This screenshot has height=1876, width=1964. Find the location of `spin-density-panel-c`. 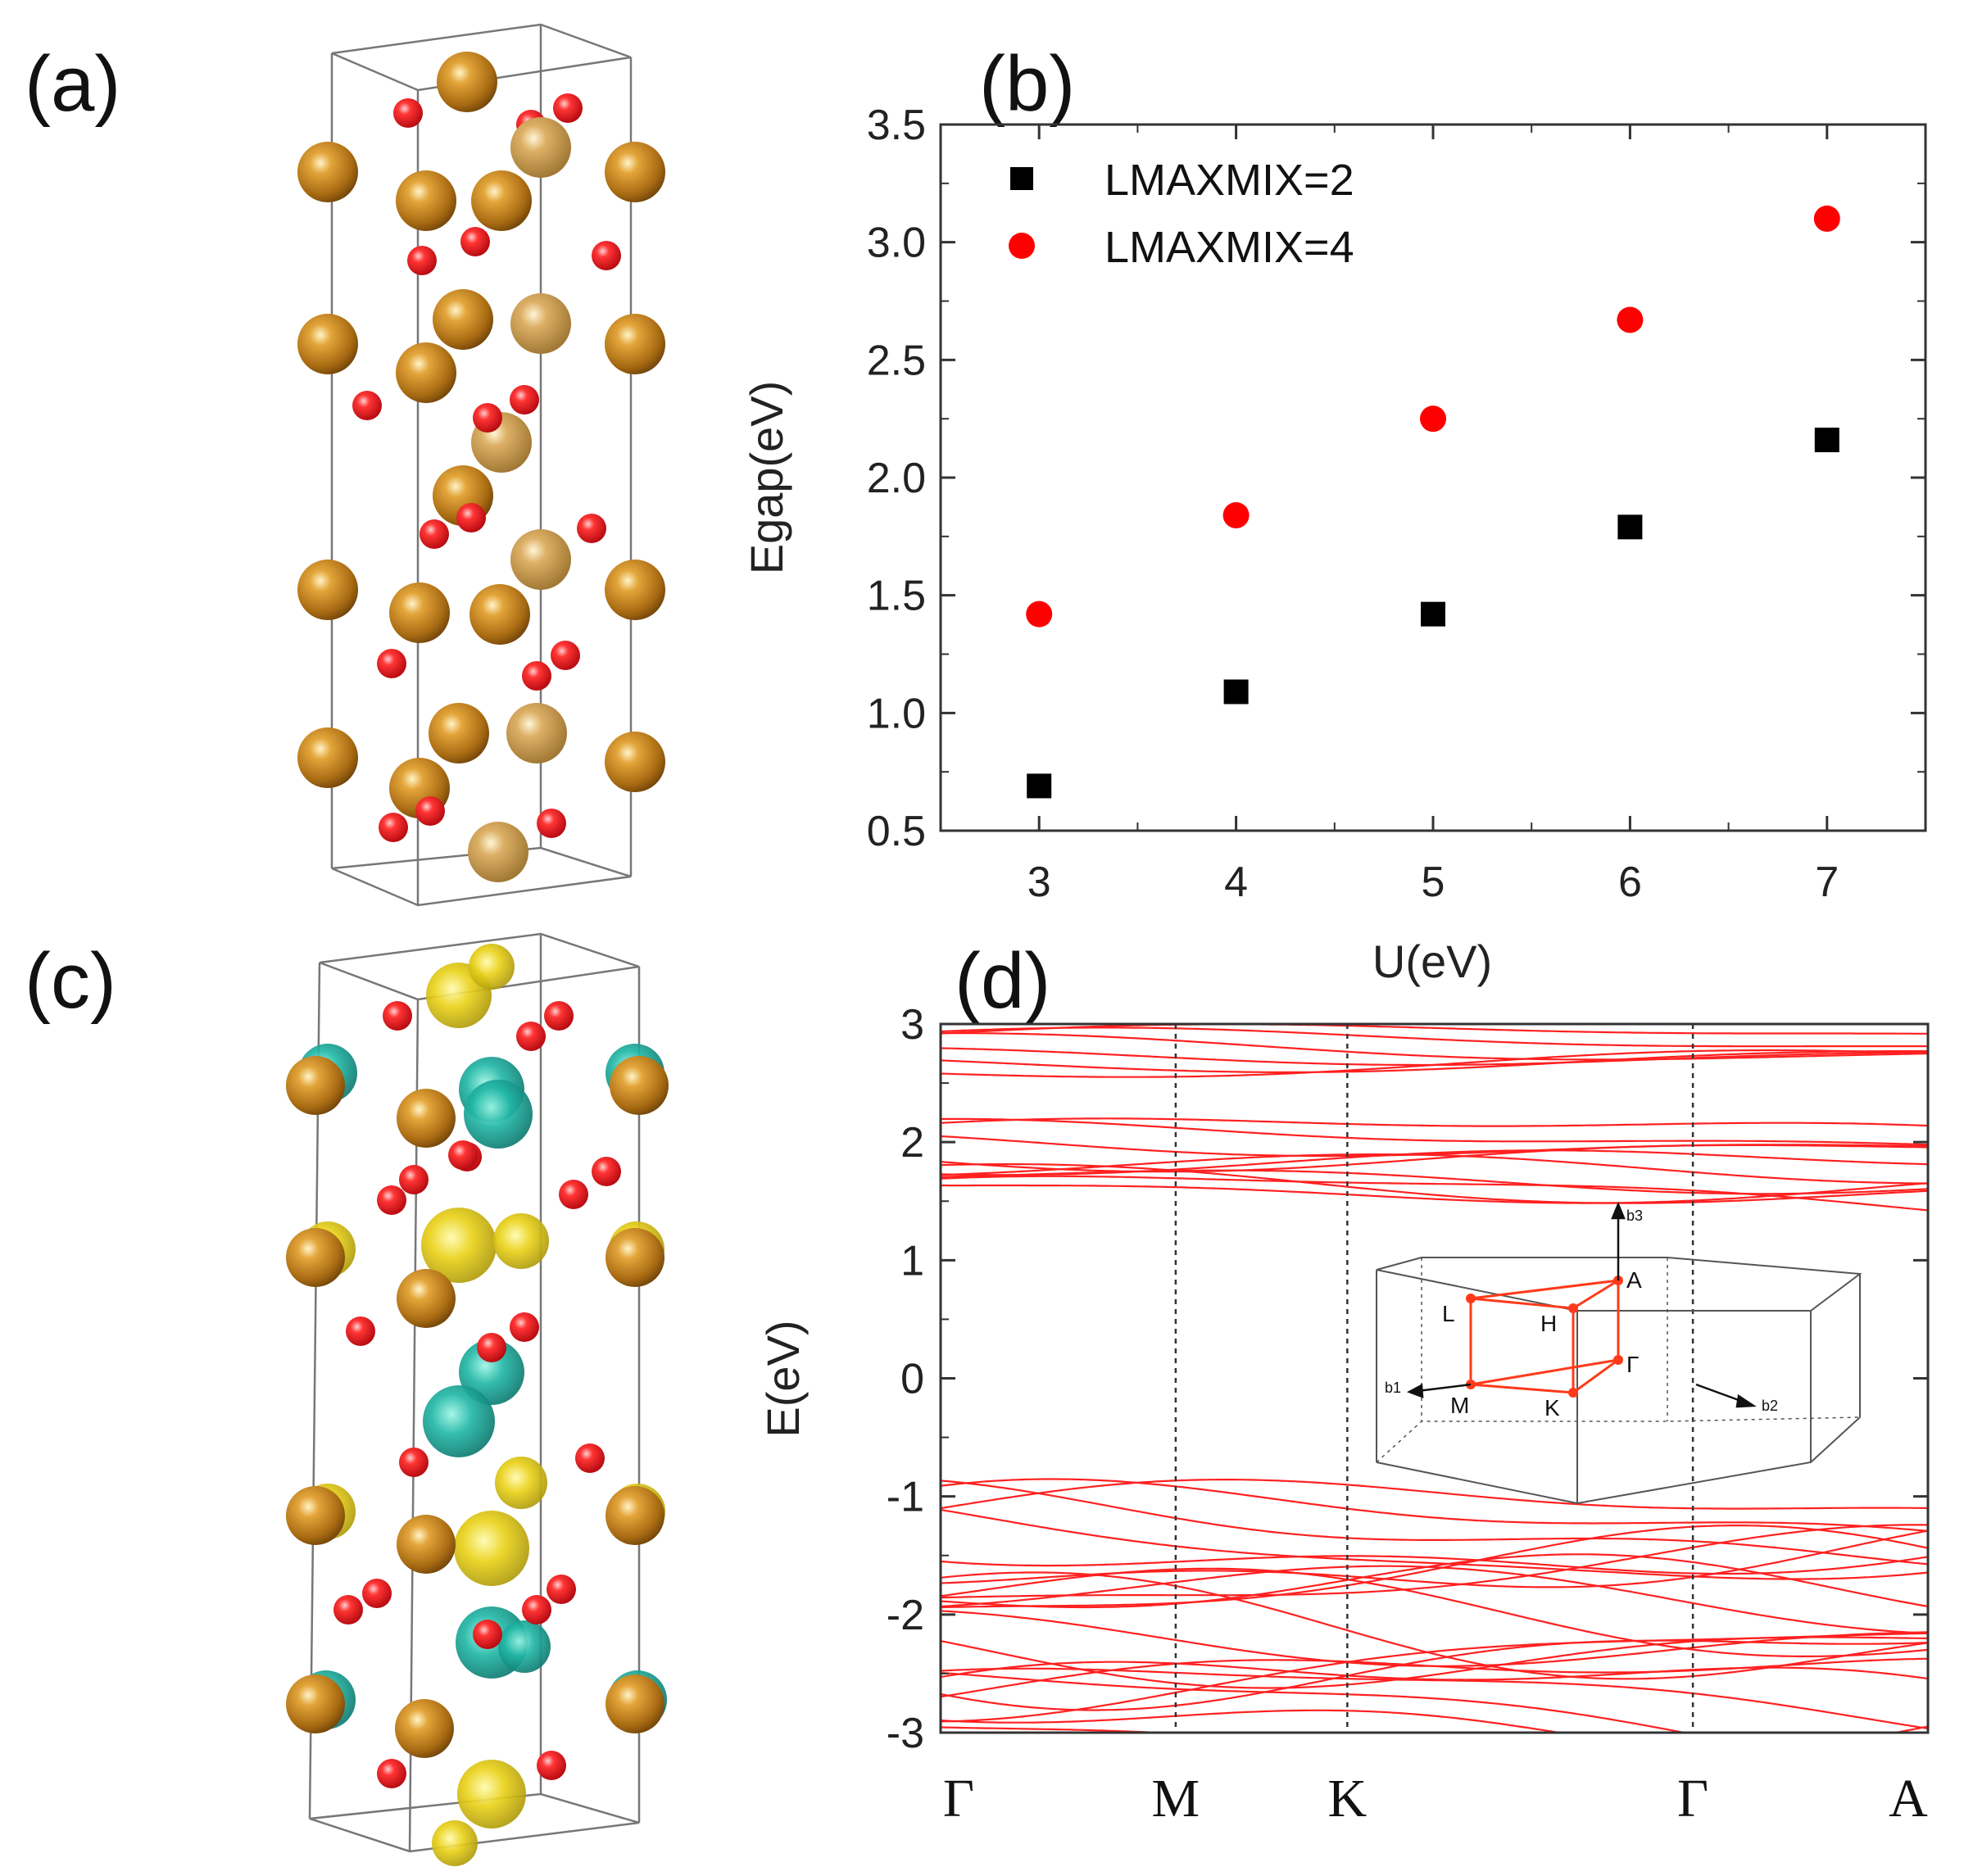

spin-density-panel-c is located at coordinates (478, 1399).